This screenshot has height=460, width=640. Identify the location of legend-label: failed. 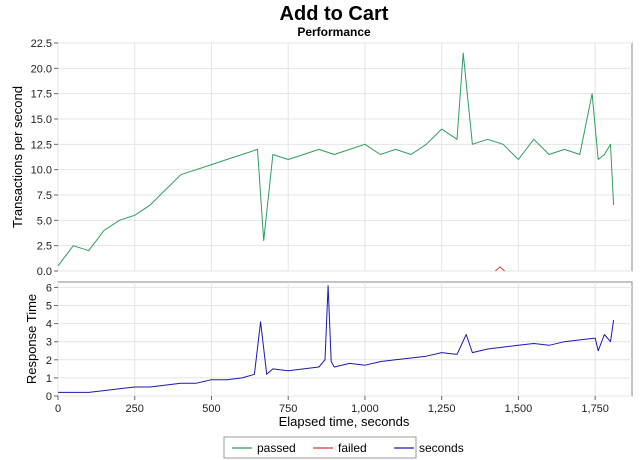
(352, 448).